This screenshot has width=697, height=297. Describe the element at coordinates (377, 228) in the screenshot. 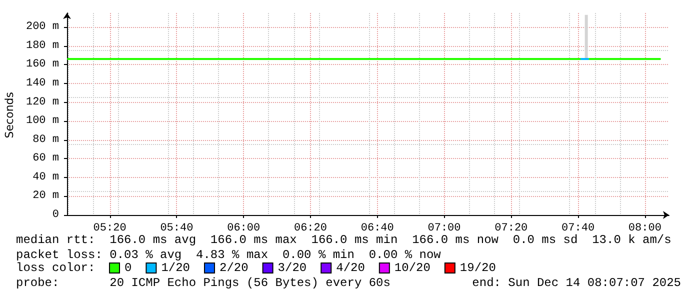

I see `x-tick-label: 06:40` at that location.